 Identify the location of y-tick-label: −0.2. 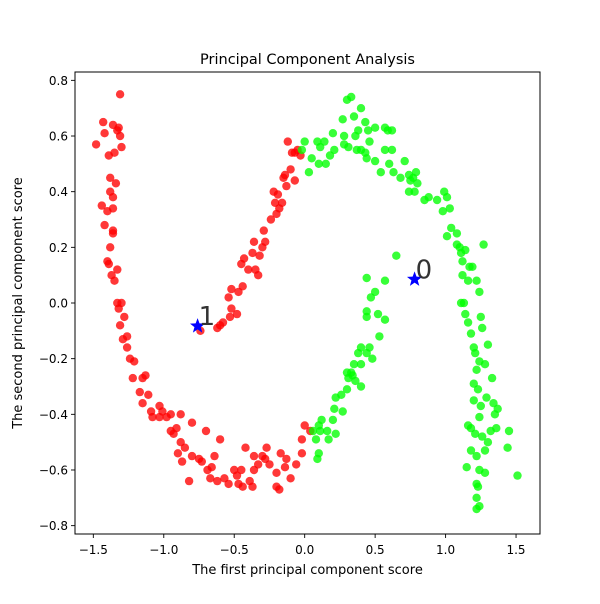
(53, 359).